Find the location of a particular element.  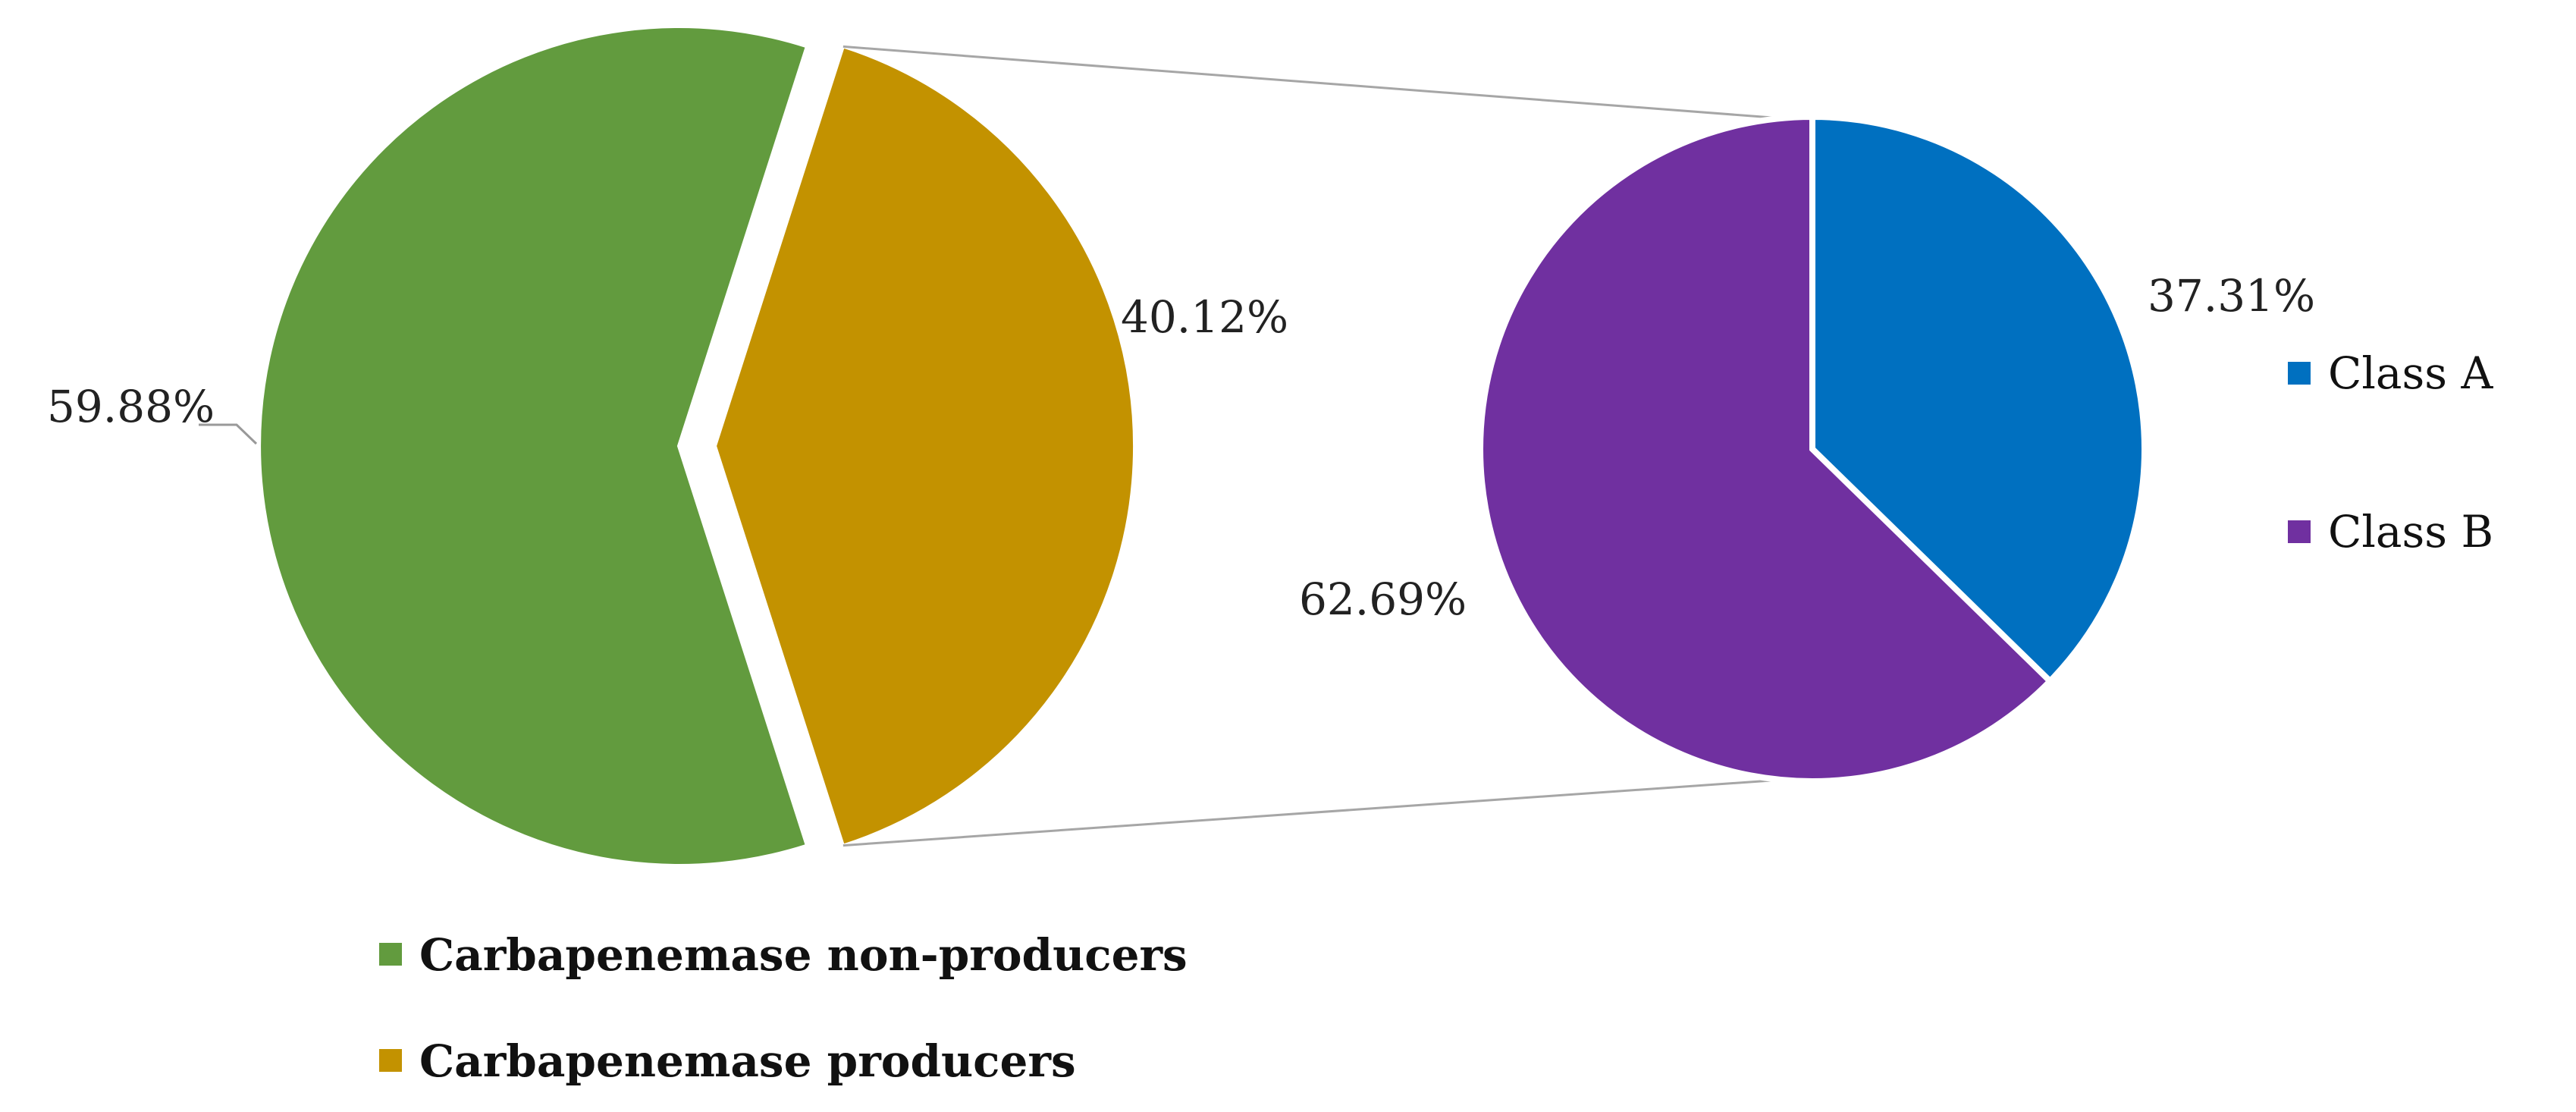

legend-label-class-a: Class A is located at coordinates (2410, 373).